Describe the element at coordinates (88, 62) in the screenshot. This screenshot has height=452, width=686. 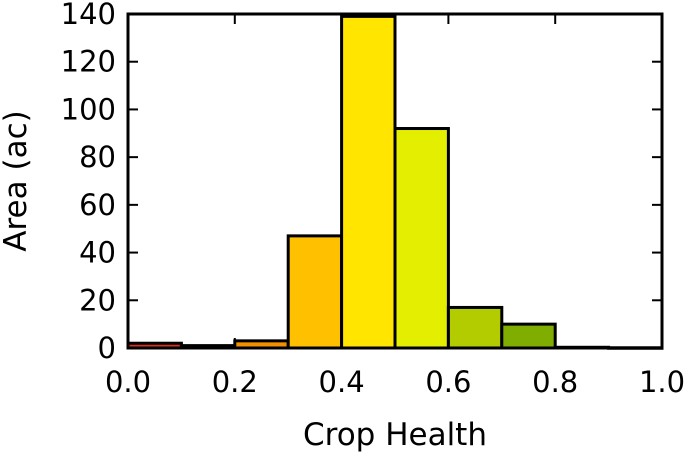
I see `y-tick-label-6: 120` at that location.